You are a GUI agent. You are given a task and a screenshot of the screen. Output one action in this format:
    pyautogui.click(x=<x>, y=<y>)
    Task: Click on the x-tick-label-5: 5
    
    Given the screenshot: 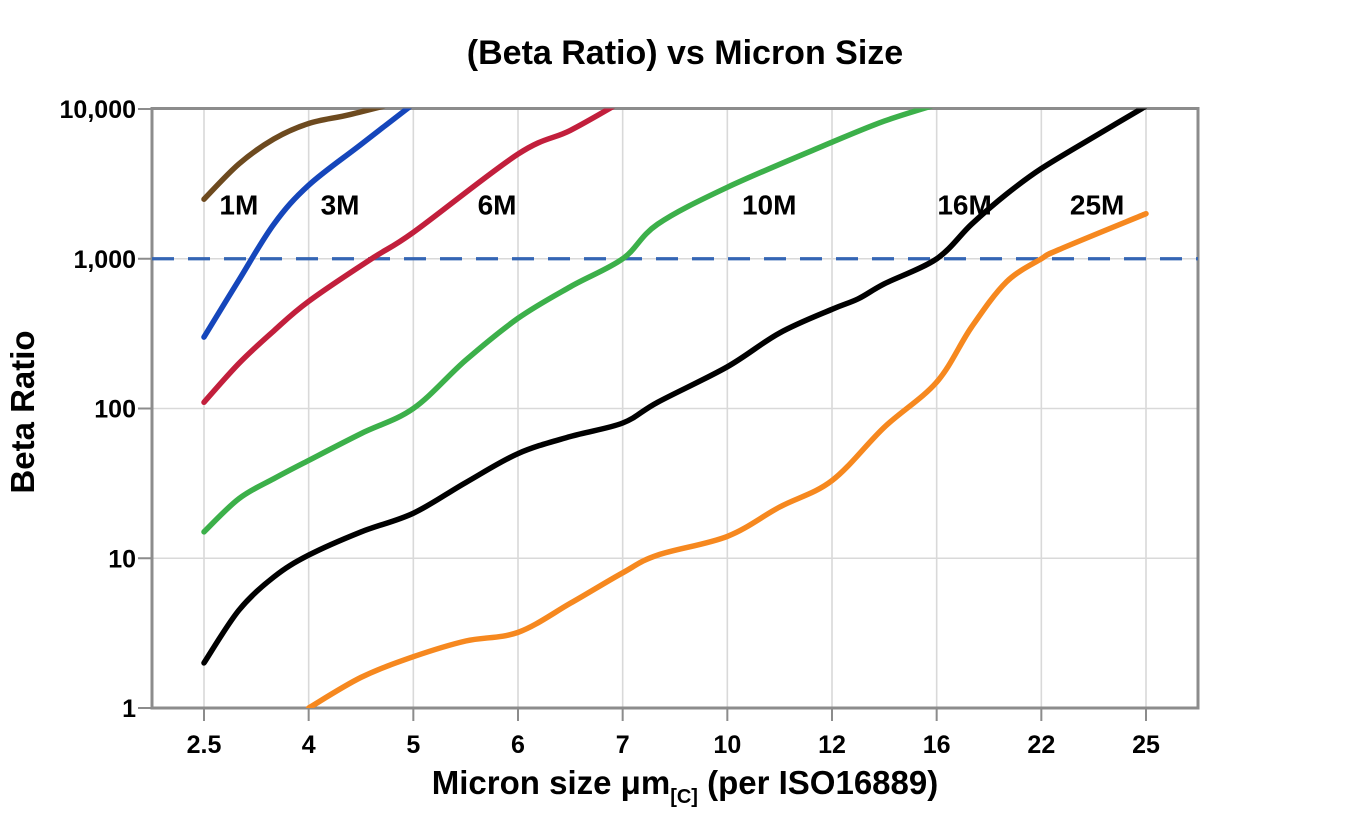 What is the action you would take?
    pyautogui.click(x=413, y=745)
    